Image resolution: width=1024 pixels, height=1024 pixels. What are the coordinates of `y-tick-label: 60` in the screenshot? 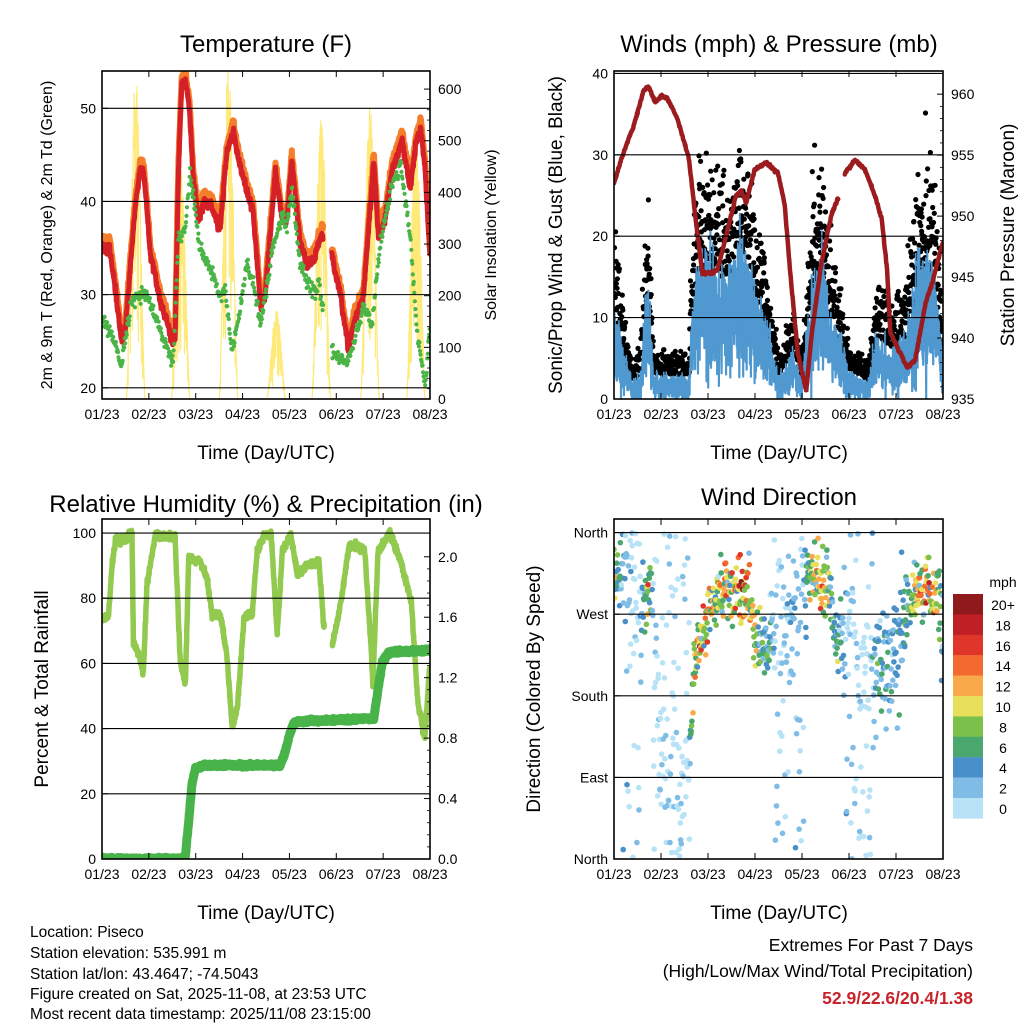 It's located at (88, 663).